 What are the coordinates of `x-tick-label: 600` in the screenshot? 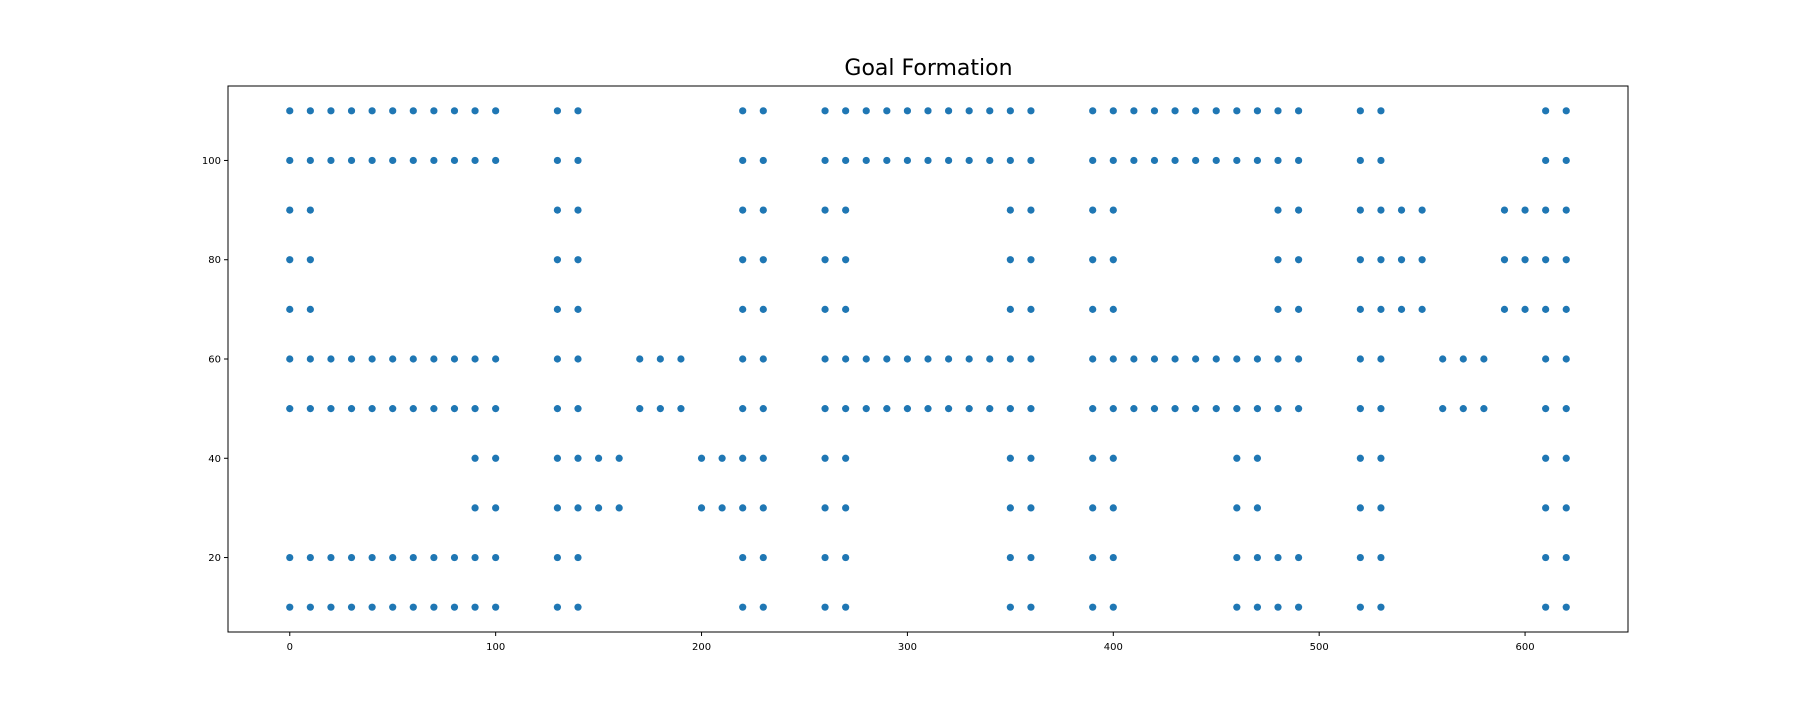 It's located at (1525, 647).